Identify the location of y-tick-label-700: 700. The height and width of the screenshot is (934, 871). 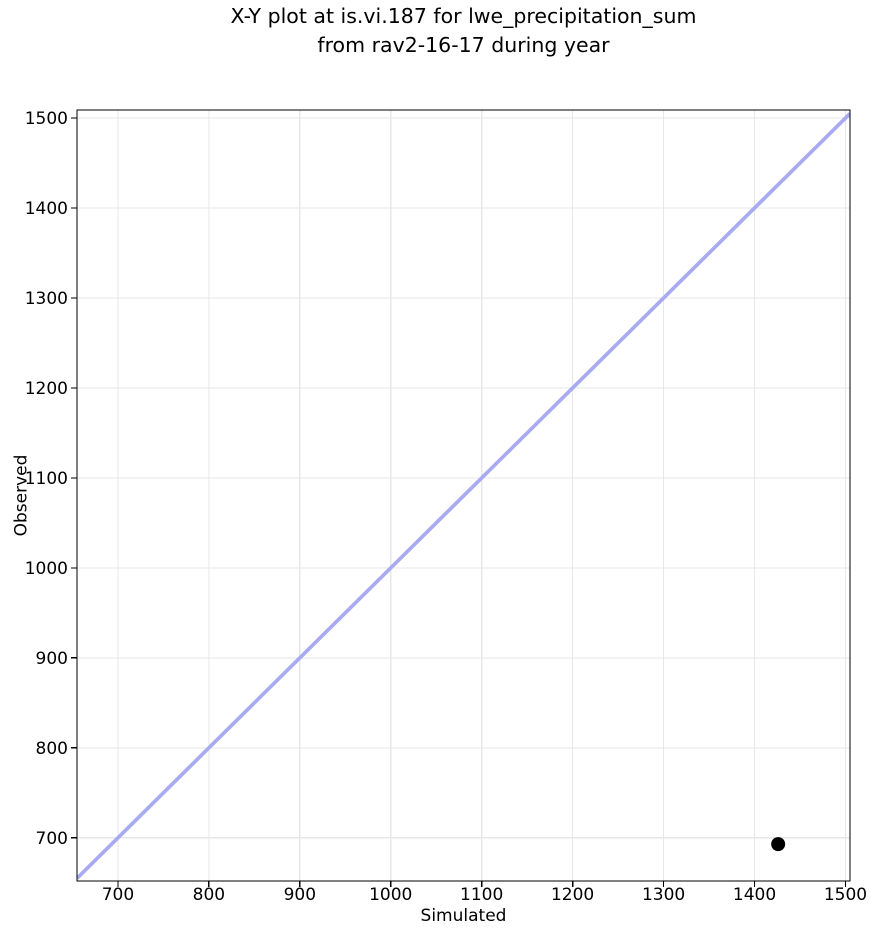
(52, 839).